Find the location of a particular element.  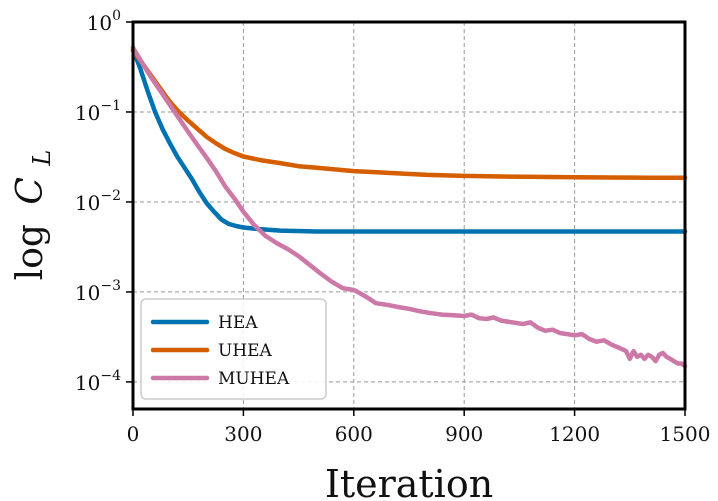

x-axis-title: Iteration is located at coordinates (409, 481).